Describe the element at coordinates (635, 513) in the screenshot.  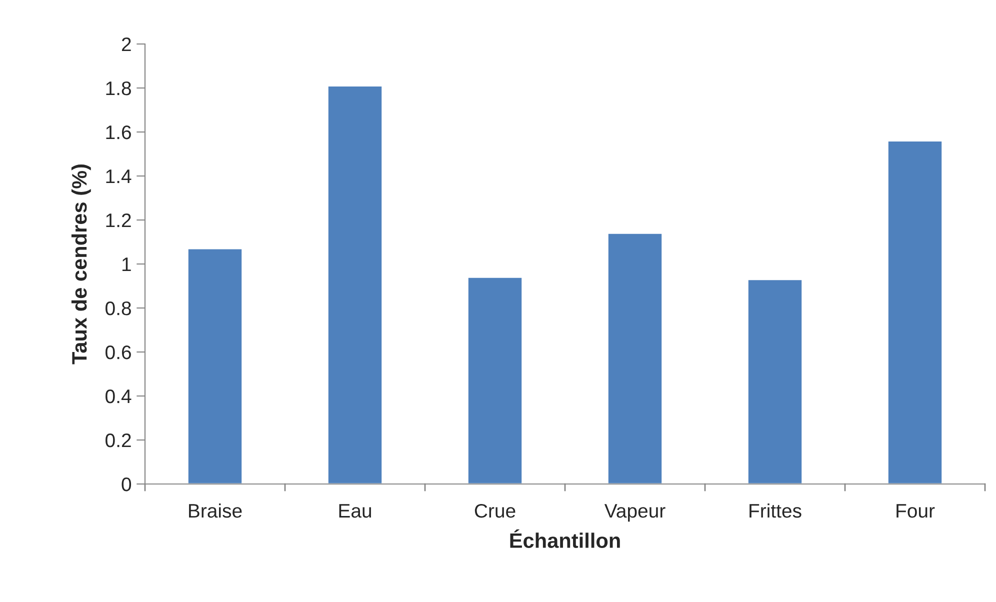
I see `x-tick-label: Vapeur` at that location.